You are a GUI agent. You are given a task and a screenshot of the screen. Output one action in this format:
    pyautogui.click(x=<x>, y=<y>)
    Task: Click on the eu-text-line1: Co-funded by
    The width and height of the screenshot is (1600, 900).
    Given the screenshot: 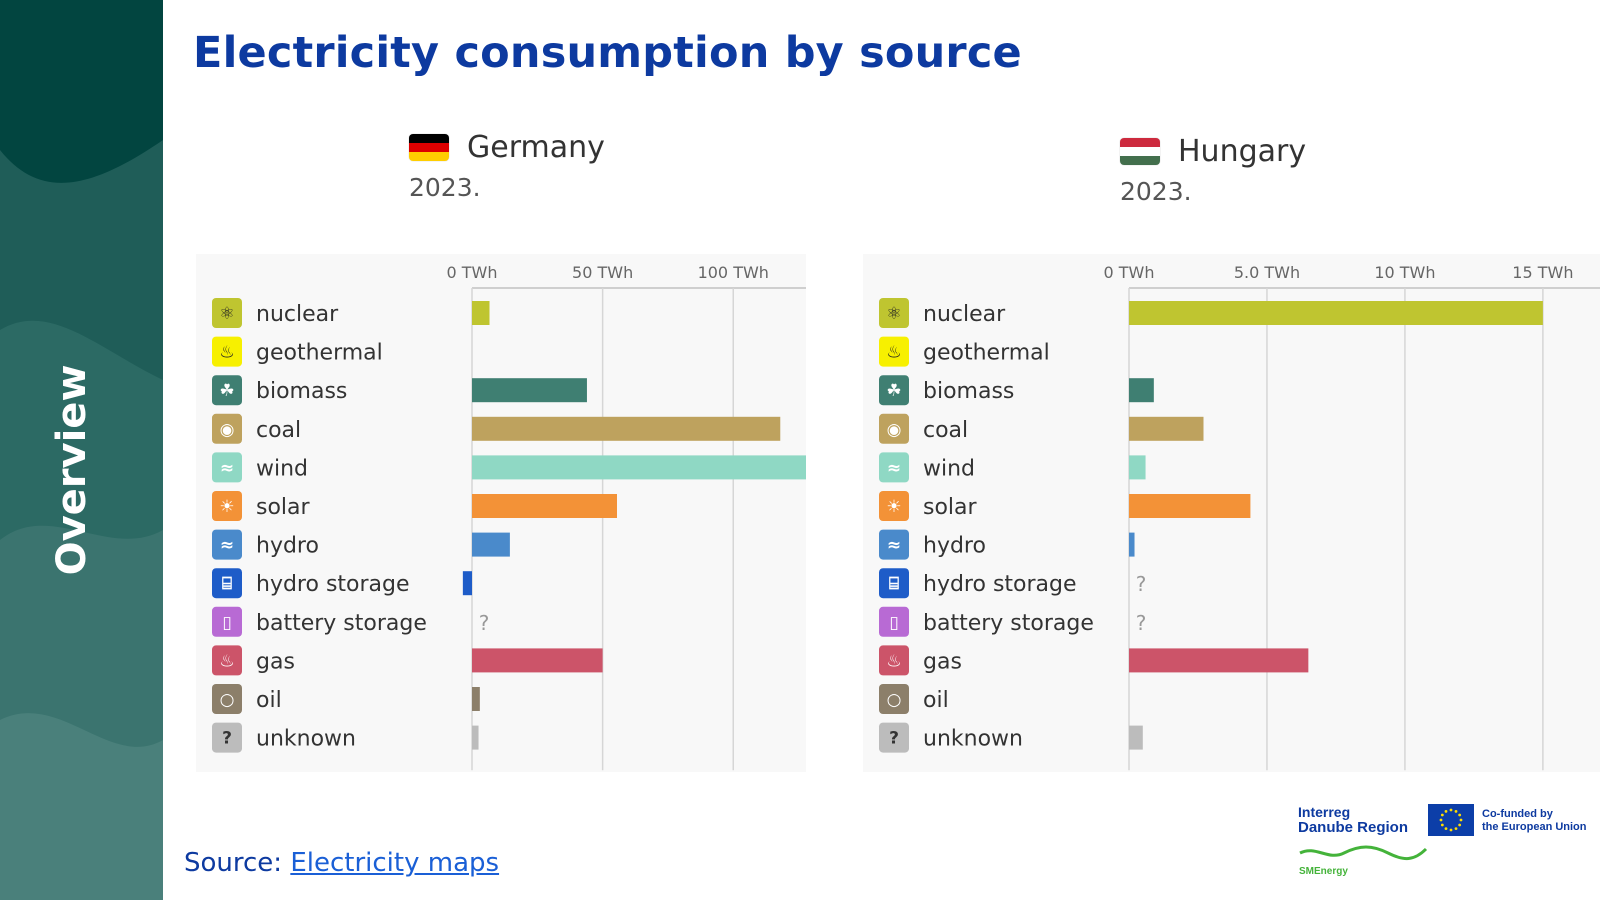 What is the action you would take?
    pyautogui.click(x=1517, y=814)
    